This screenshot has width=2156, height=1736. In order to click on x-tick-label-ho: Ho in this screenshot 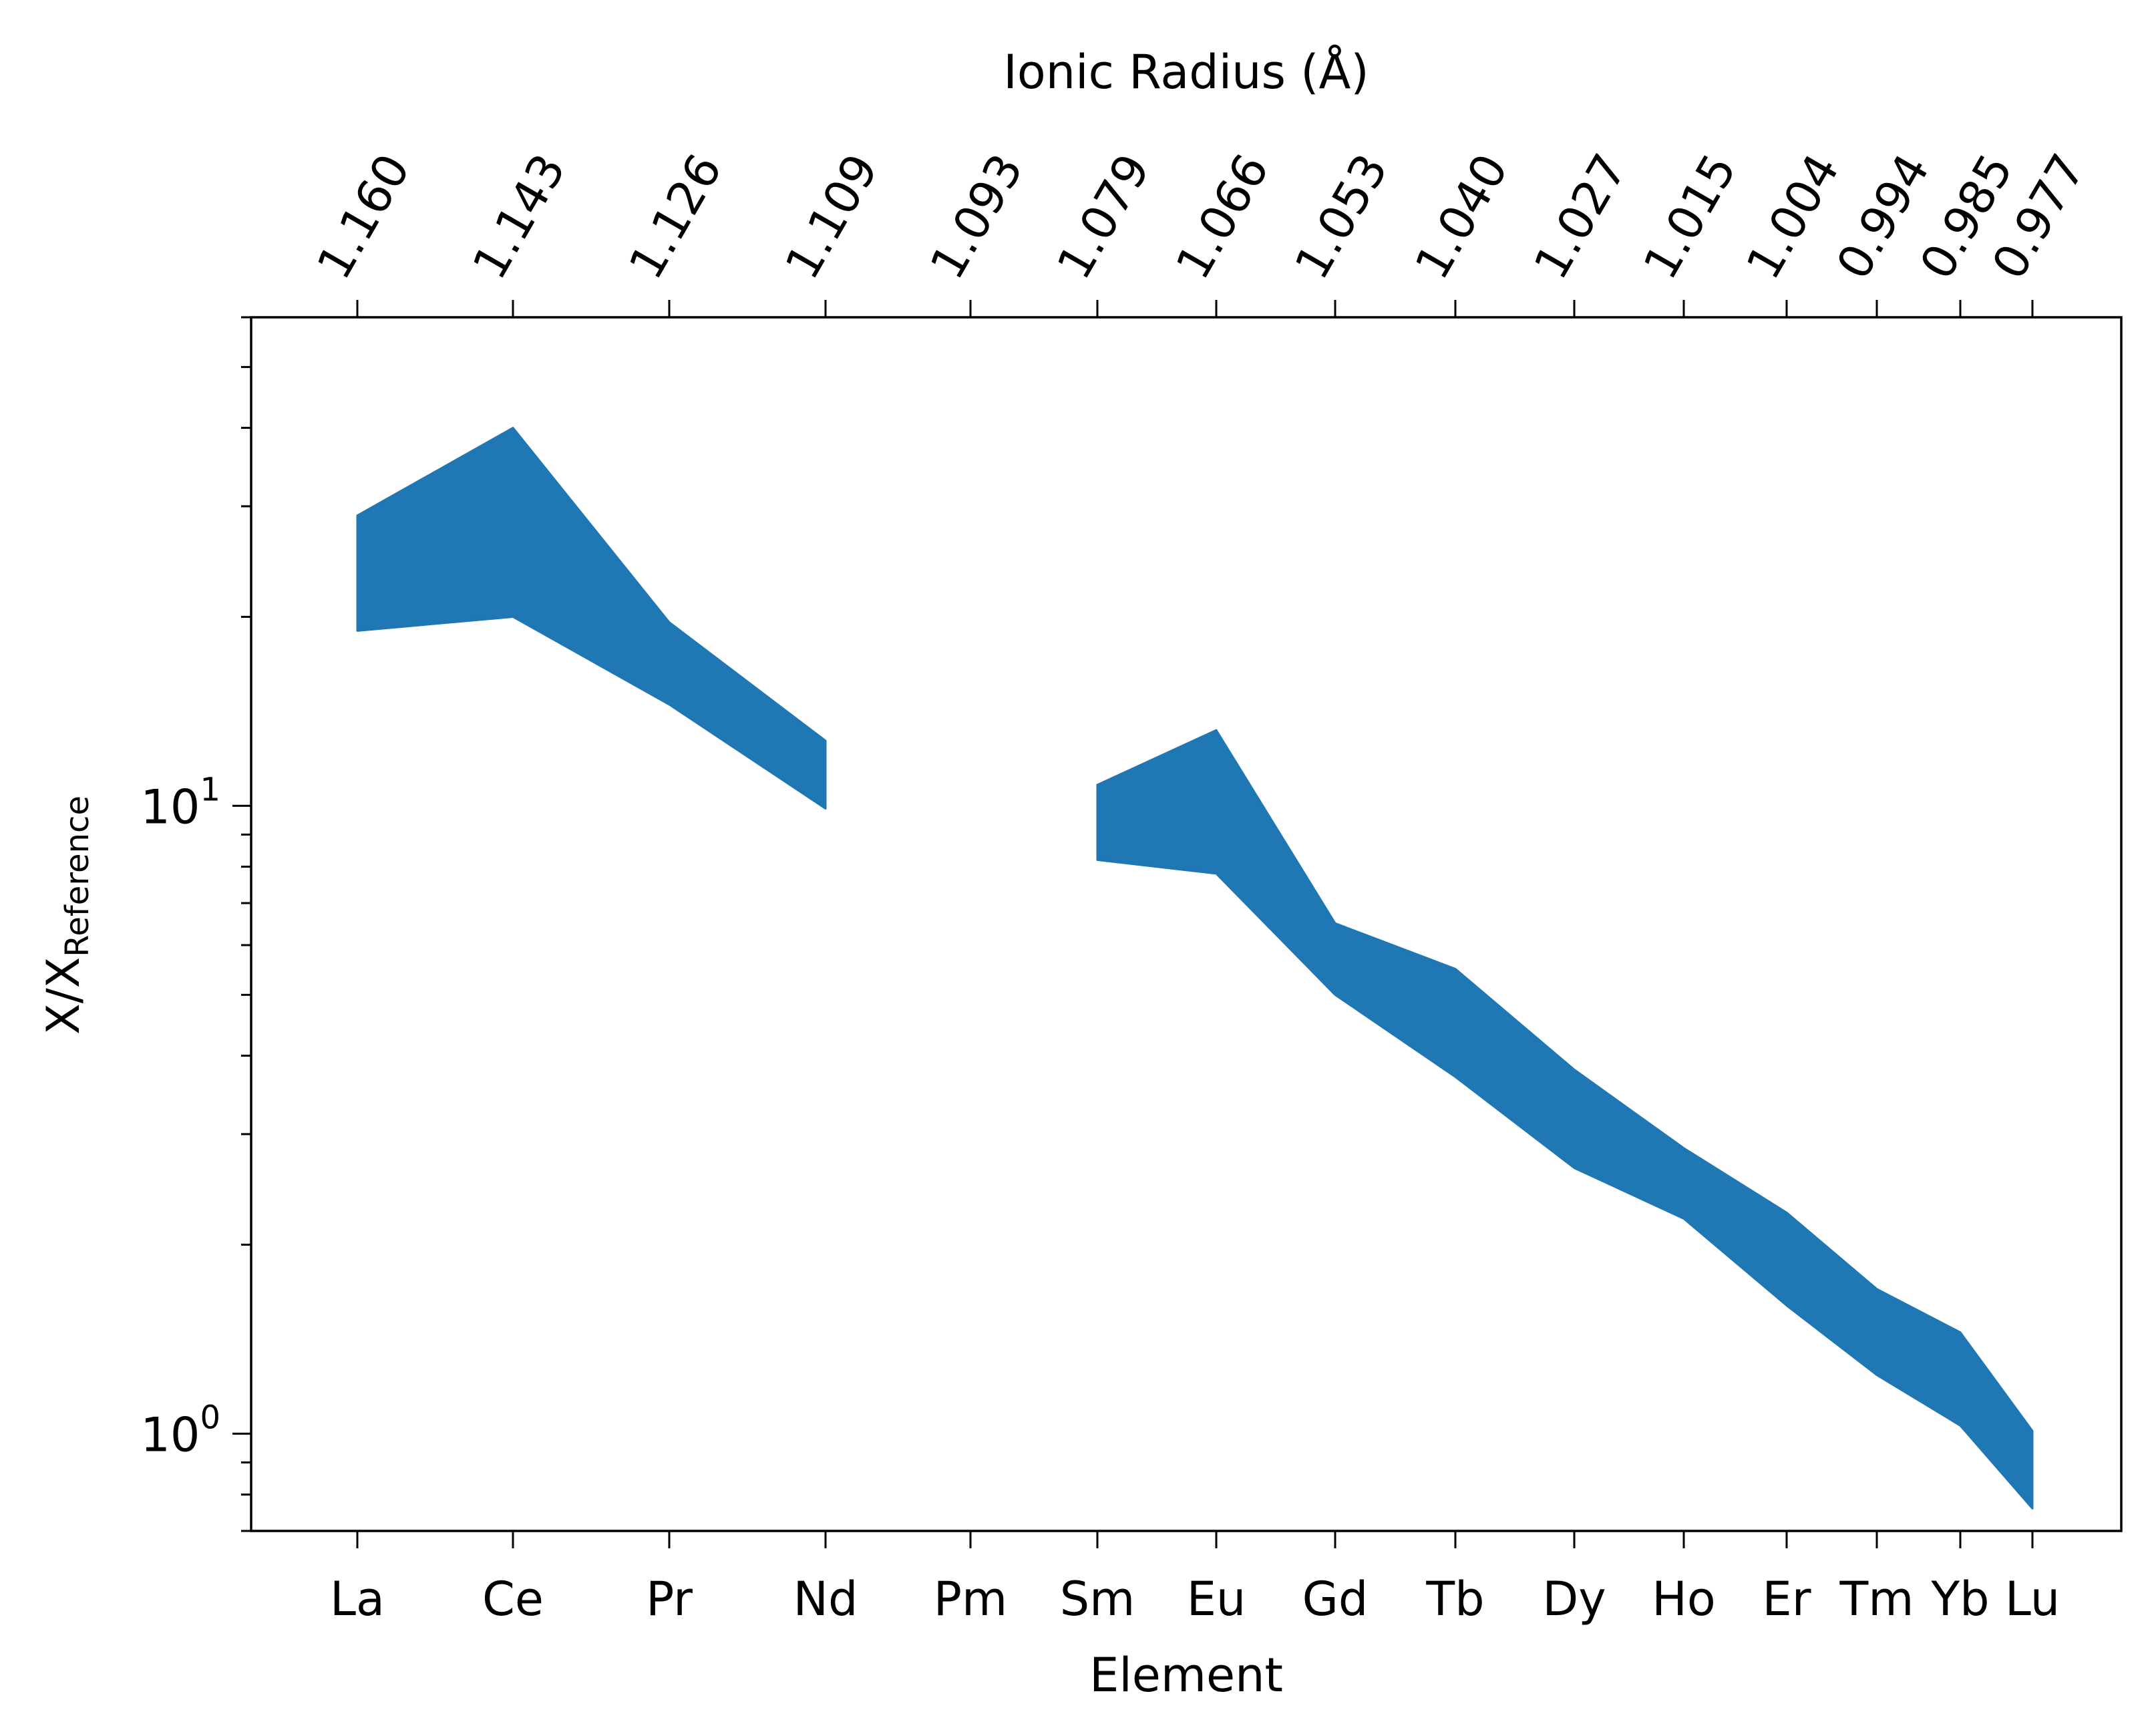, I will do `click(1683, 1599)`.